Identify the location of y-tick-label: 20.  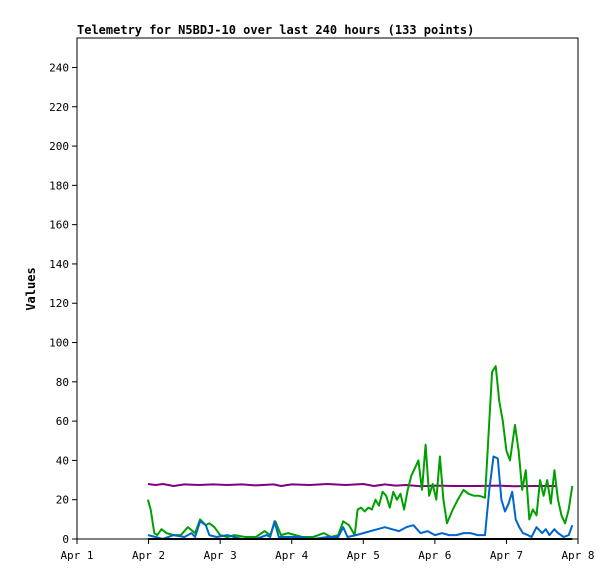
(62, 500).